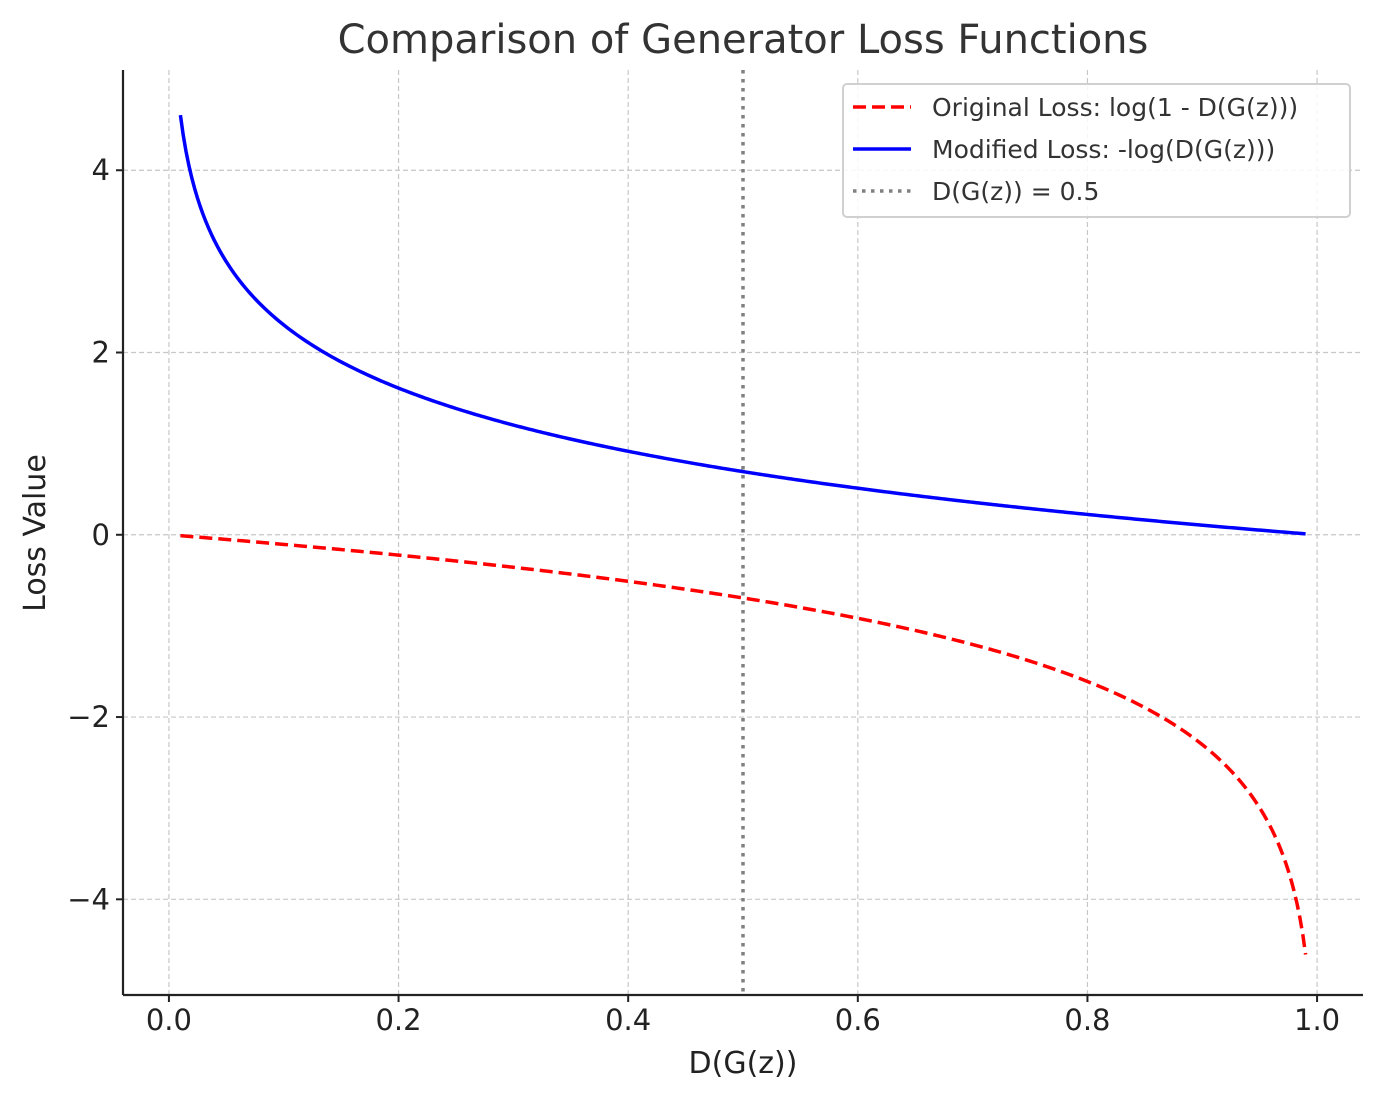  What do you see at coordinates (101, 170) in the screenshot?
I see `y-tick-label: 4` at bounding box center [101, 170].